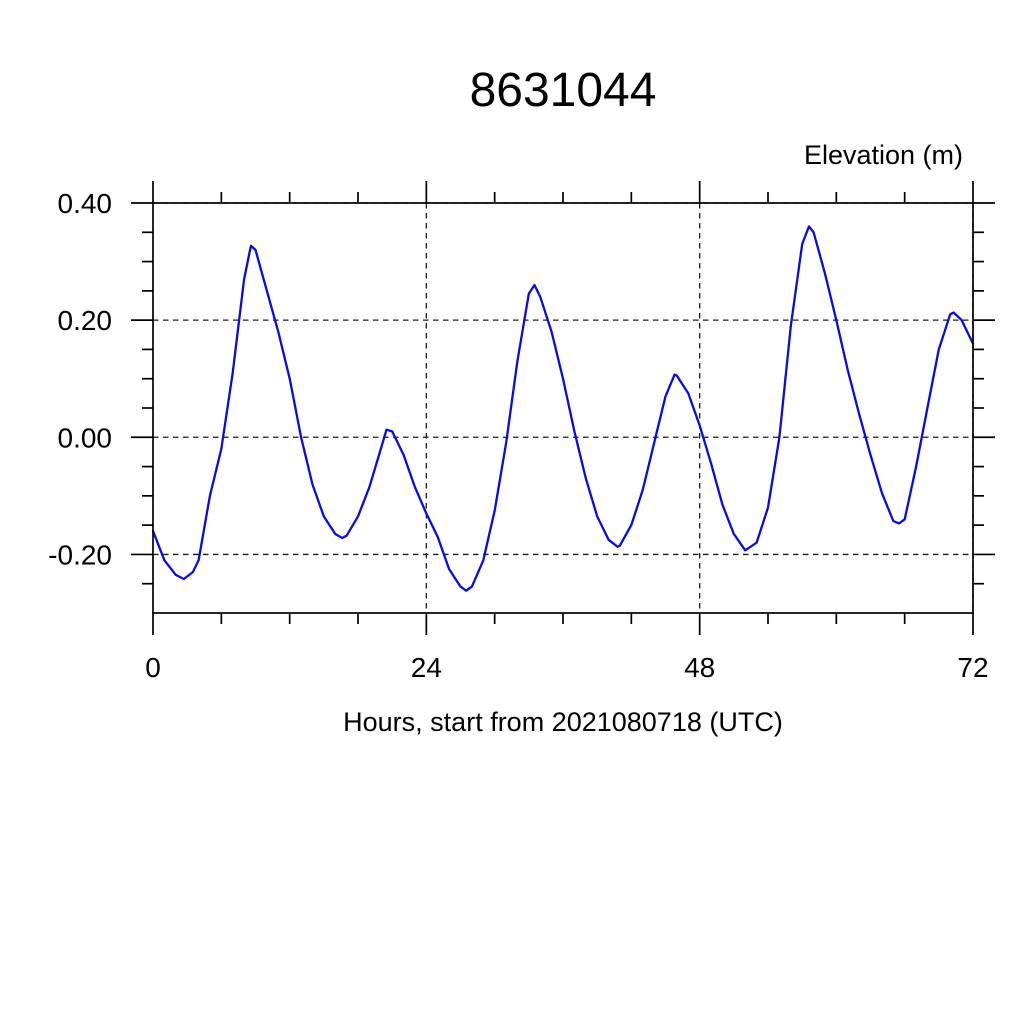  What do you see at coordinates (563, 90) in the screenshot?
I see `chart-title: 8631044` at bounding box center [563, 90].